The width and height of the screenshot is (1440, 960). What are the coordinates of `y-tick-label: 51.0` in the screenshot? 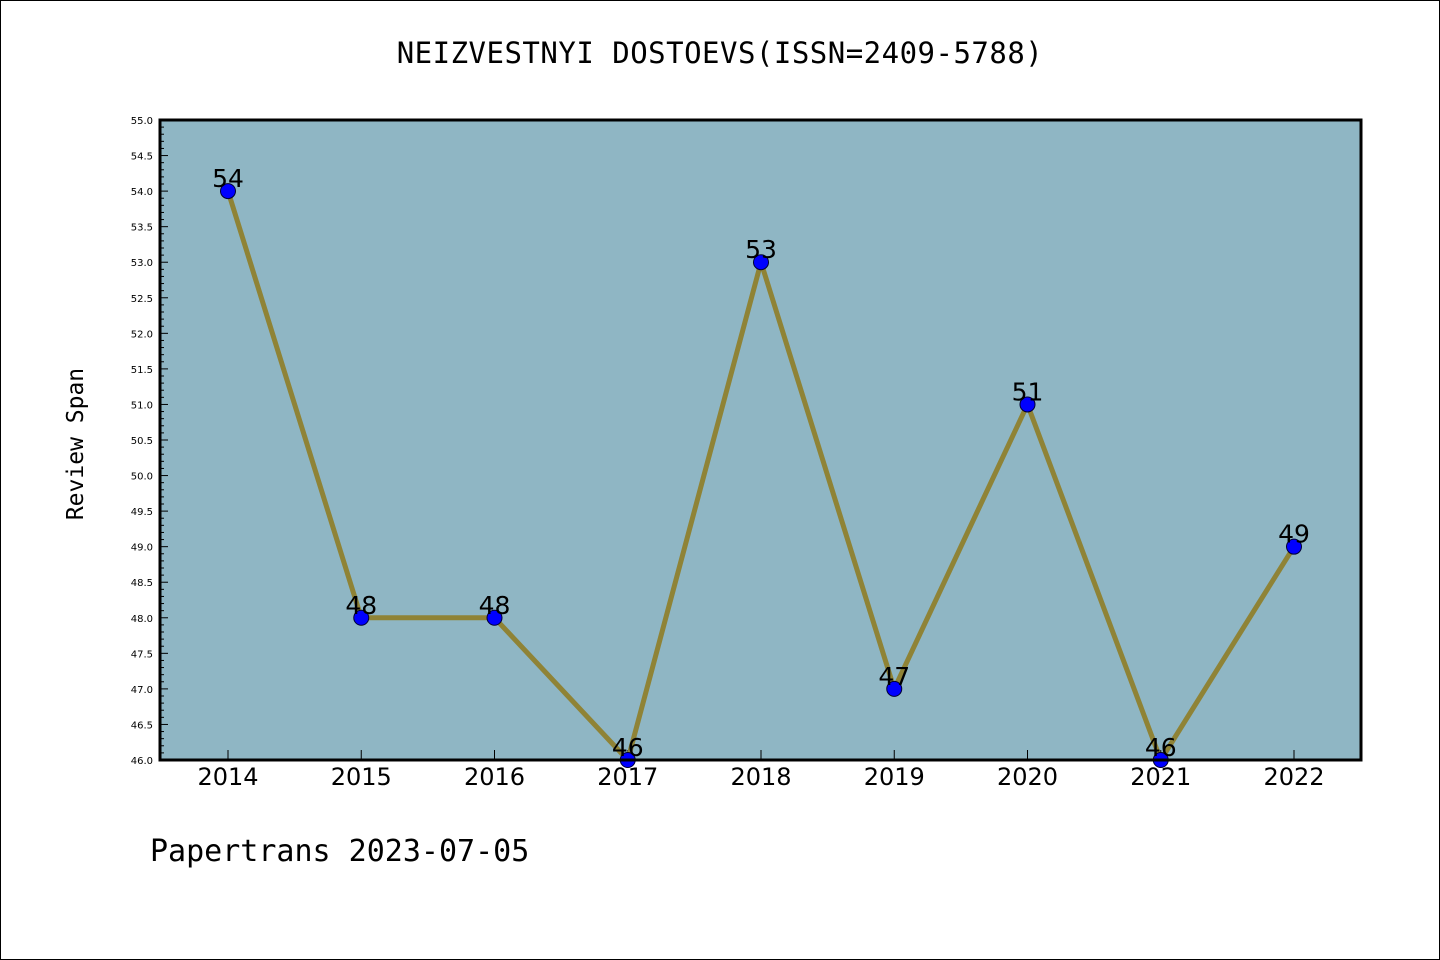 It's located at (142, 405).